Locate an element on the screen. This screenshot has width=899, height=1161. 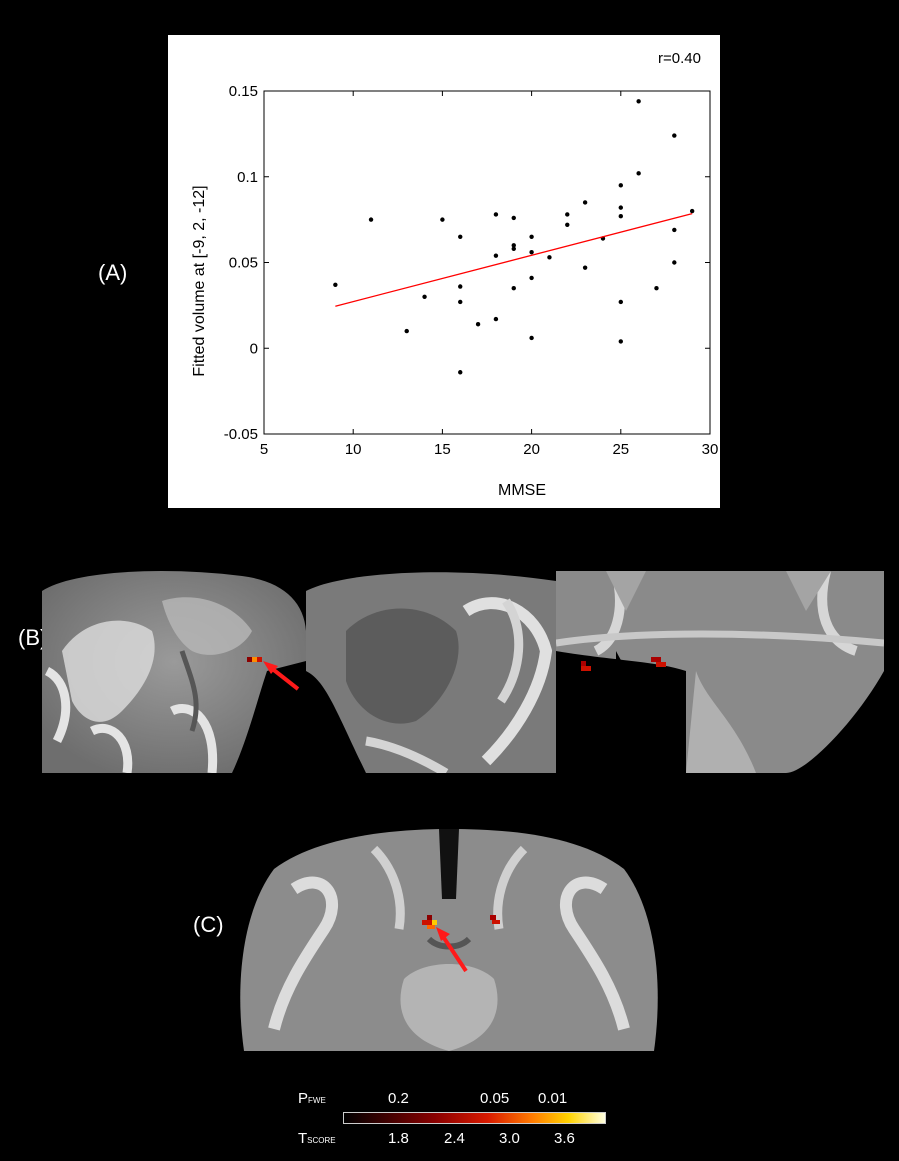
brain-slice-axial is located at coordinates (449, 940).